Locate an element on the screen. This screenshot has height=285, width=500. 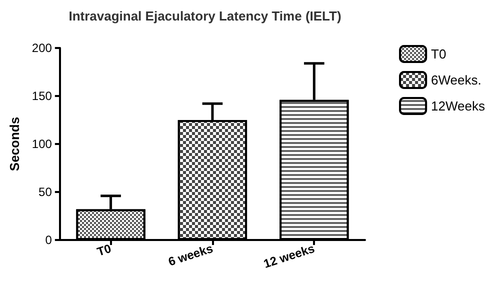
x-tick-label: 12 weeks is located at coordinates (289, 256).